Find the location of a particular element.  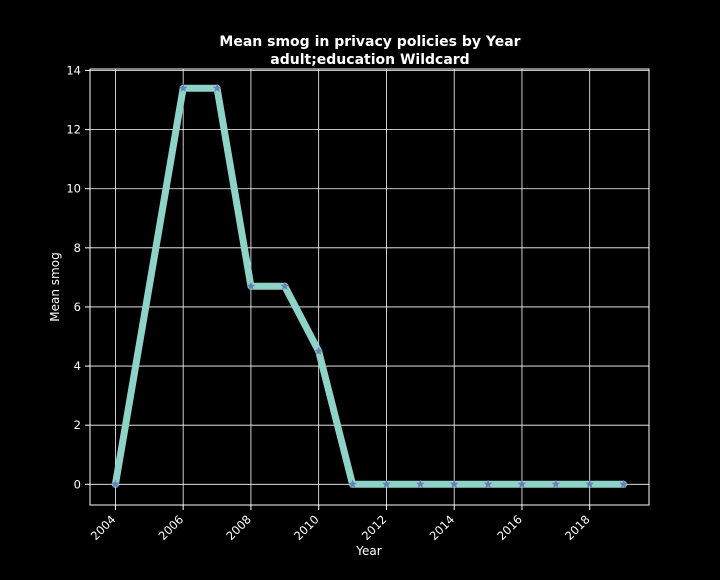

y-tick-label: 12 is located at coordinates (73, 130).